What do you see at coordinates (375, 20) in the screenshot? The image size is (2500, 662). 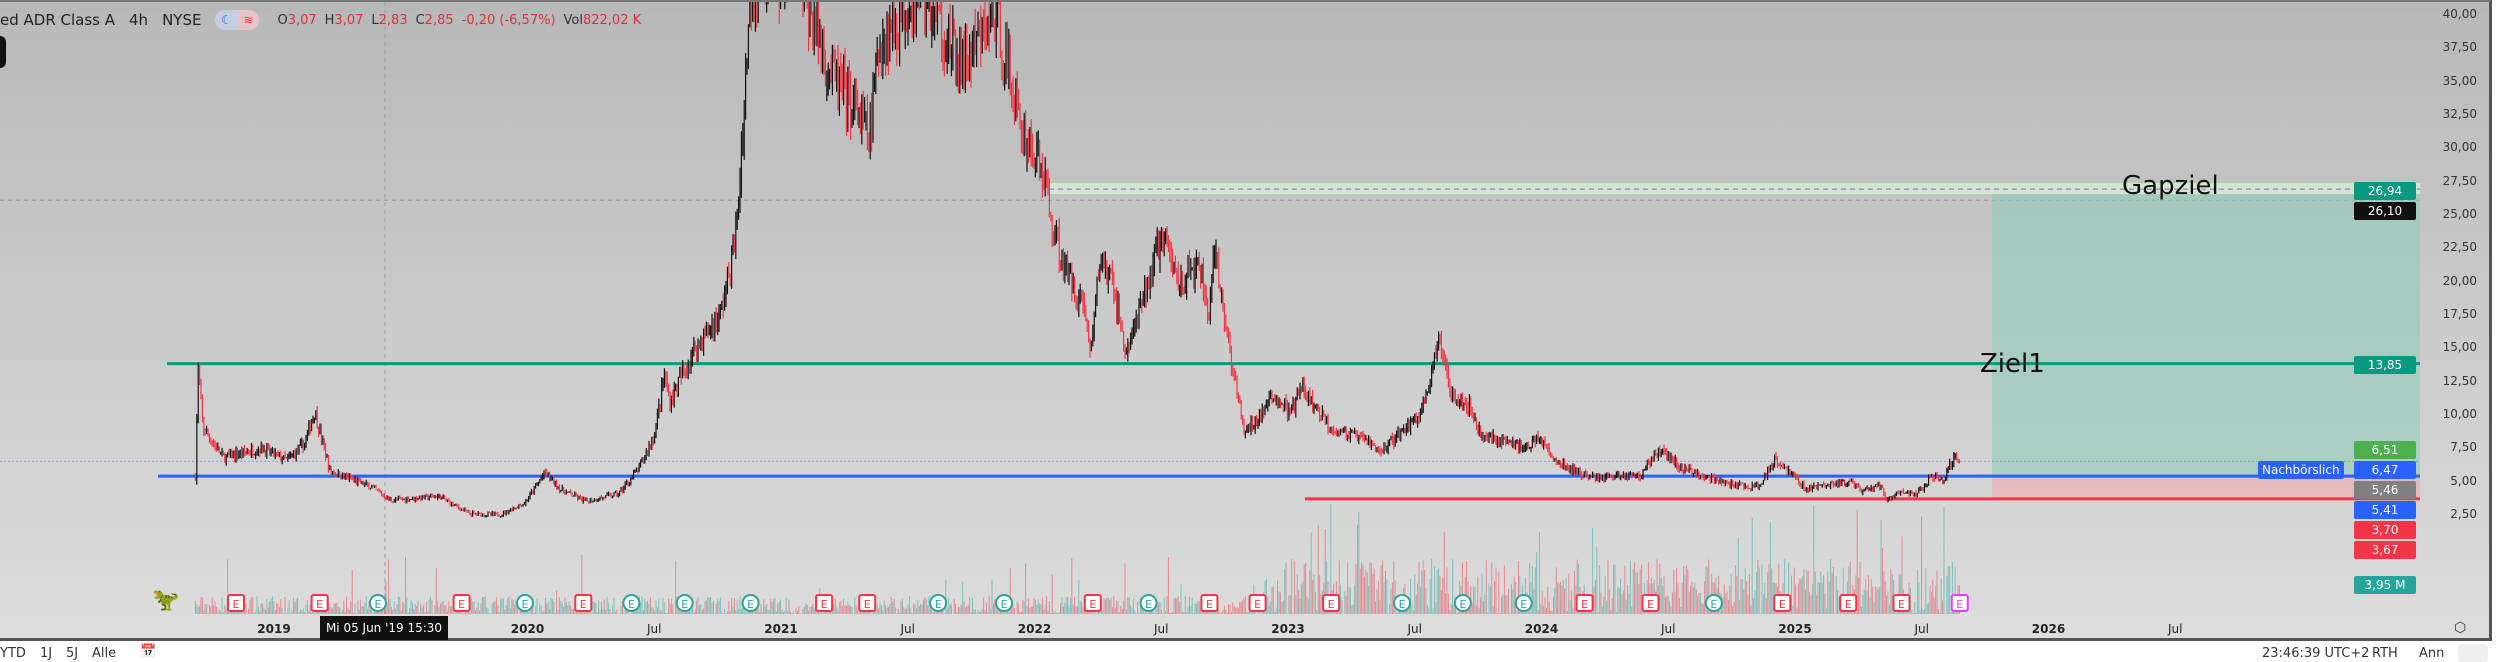 I see `low-label: L` at bounding box center [375, 20].